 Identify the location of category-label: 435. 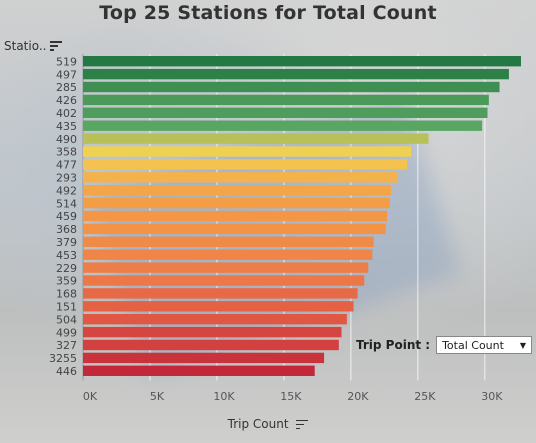
(66, 126).